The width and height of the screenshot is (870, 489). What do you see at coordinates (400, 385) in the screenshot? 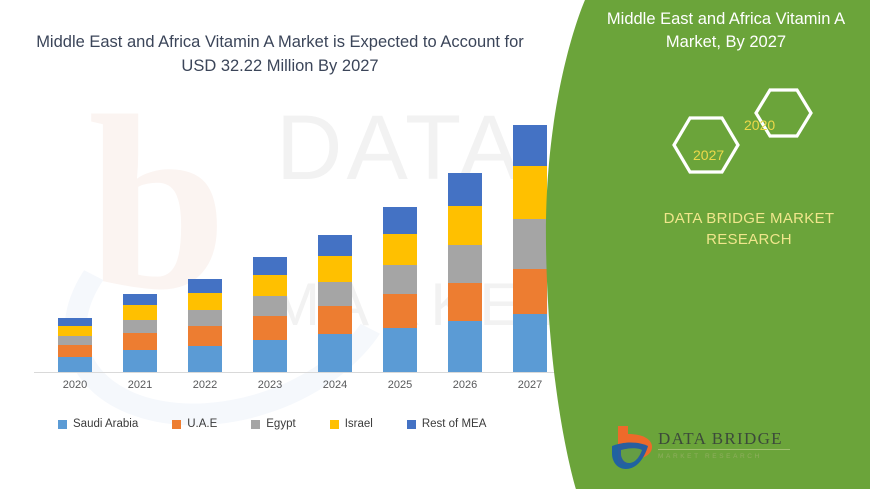
I see `x-tick-label-2025: 2025` at bounding box center [400, 385].